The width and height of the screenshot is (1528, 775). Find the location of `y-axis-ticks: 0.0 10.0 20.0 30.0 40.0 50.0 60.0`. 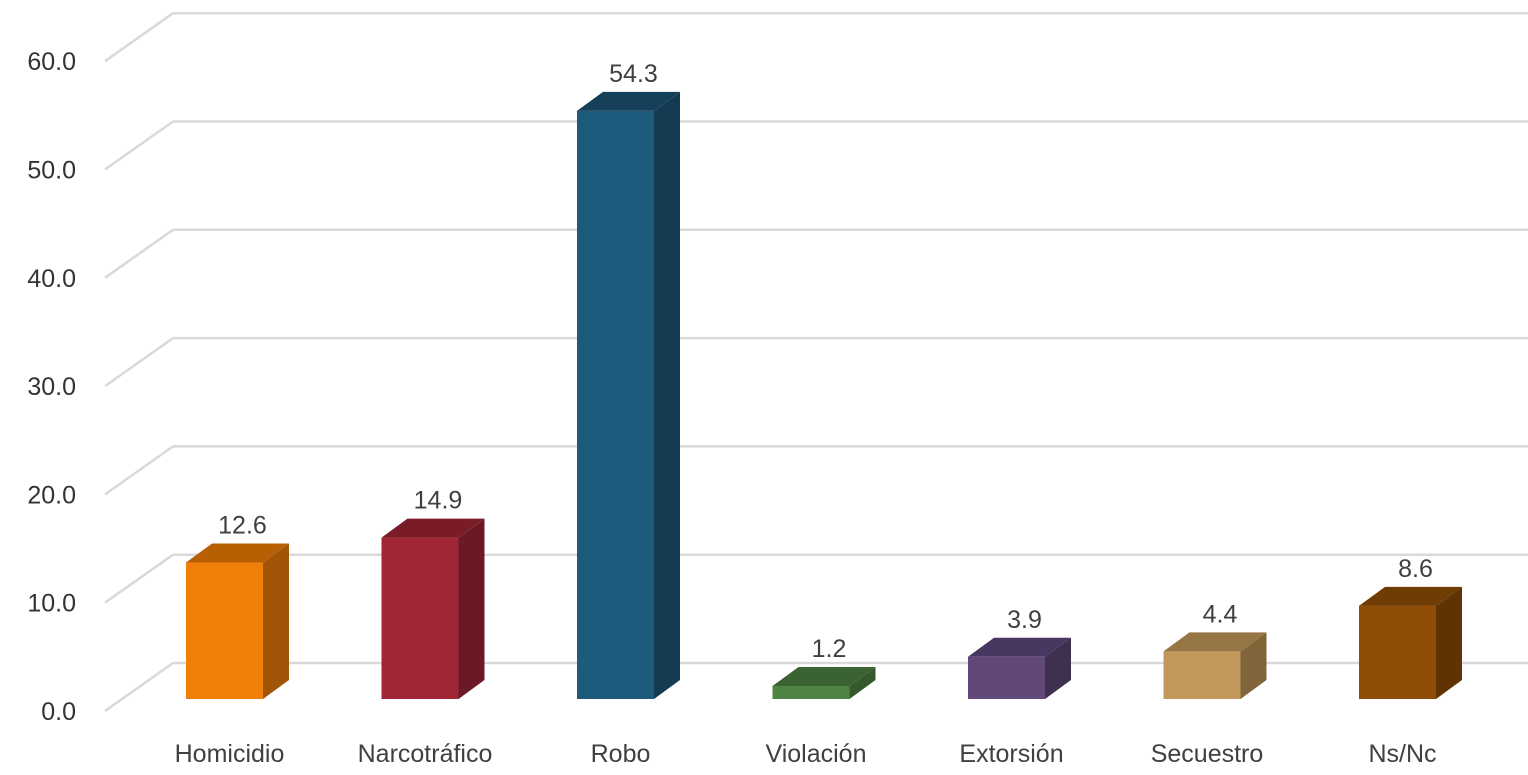

y-axis-ticks: 0.0 10.0 20.0 30.0 40.0 50.0 60.0 is located at coordinates (51, 387).